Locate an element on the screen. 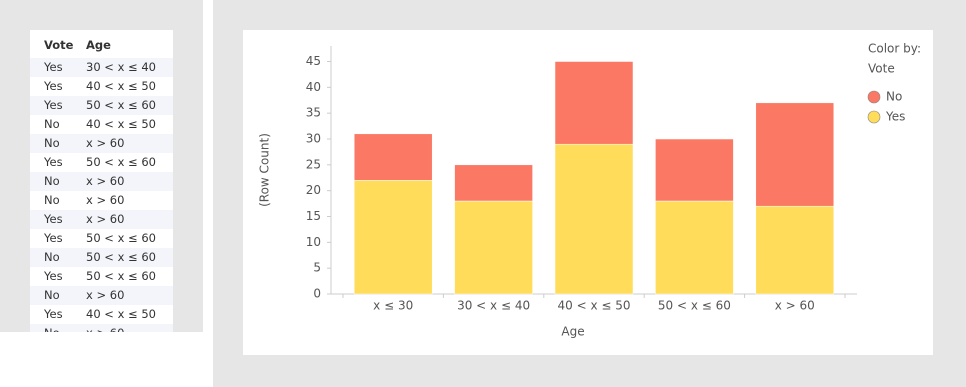 The width and height of the screenshot is (966, 387). table-cell: 30 < x ≤ 40 is located at coordinates (121, 67).